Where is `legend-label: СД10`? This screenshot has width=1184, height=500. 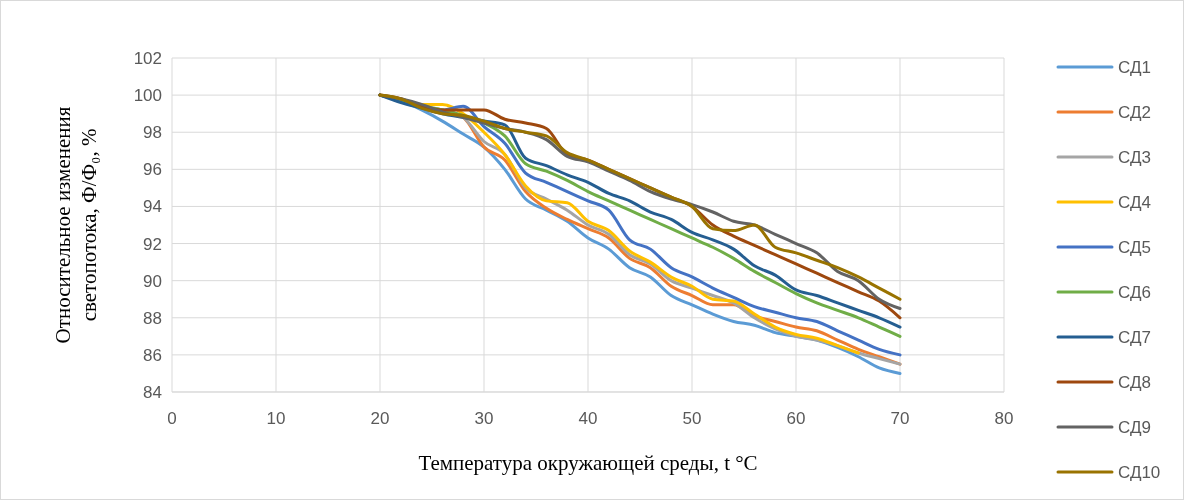
legend-label: СД10 is located at coordinates (1139, 472).